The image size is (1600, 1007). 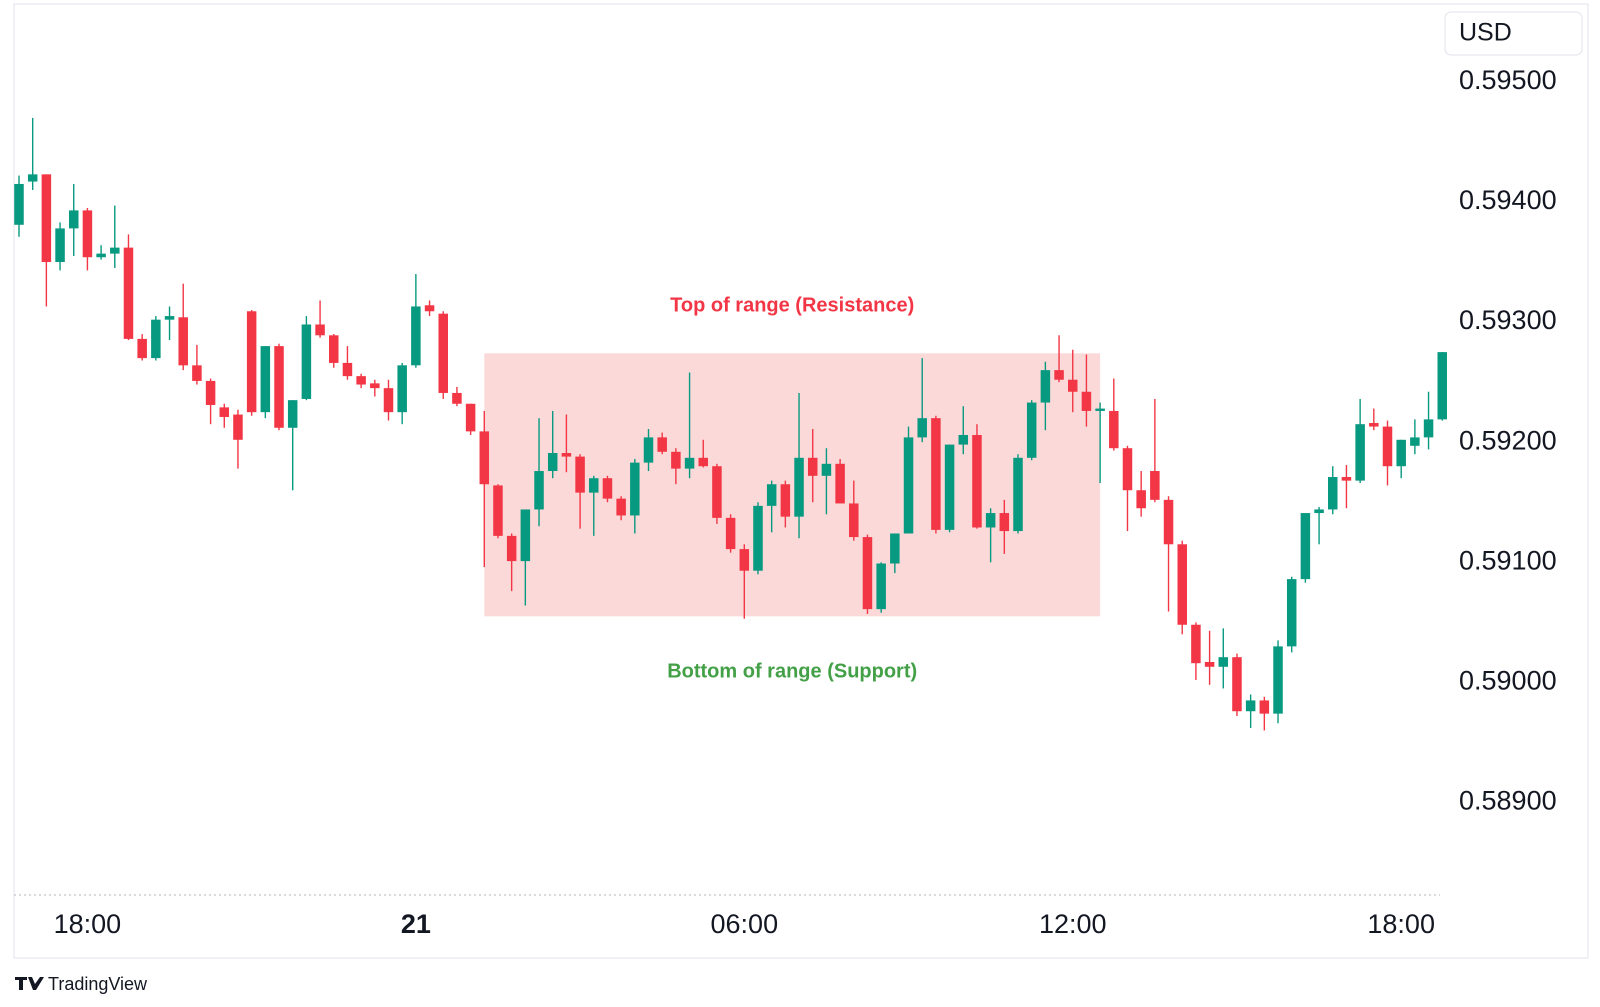 I want to click on y-tick-label: 0.59200, so click(x=1508, y=440).